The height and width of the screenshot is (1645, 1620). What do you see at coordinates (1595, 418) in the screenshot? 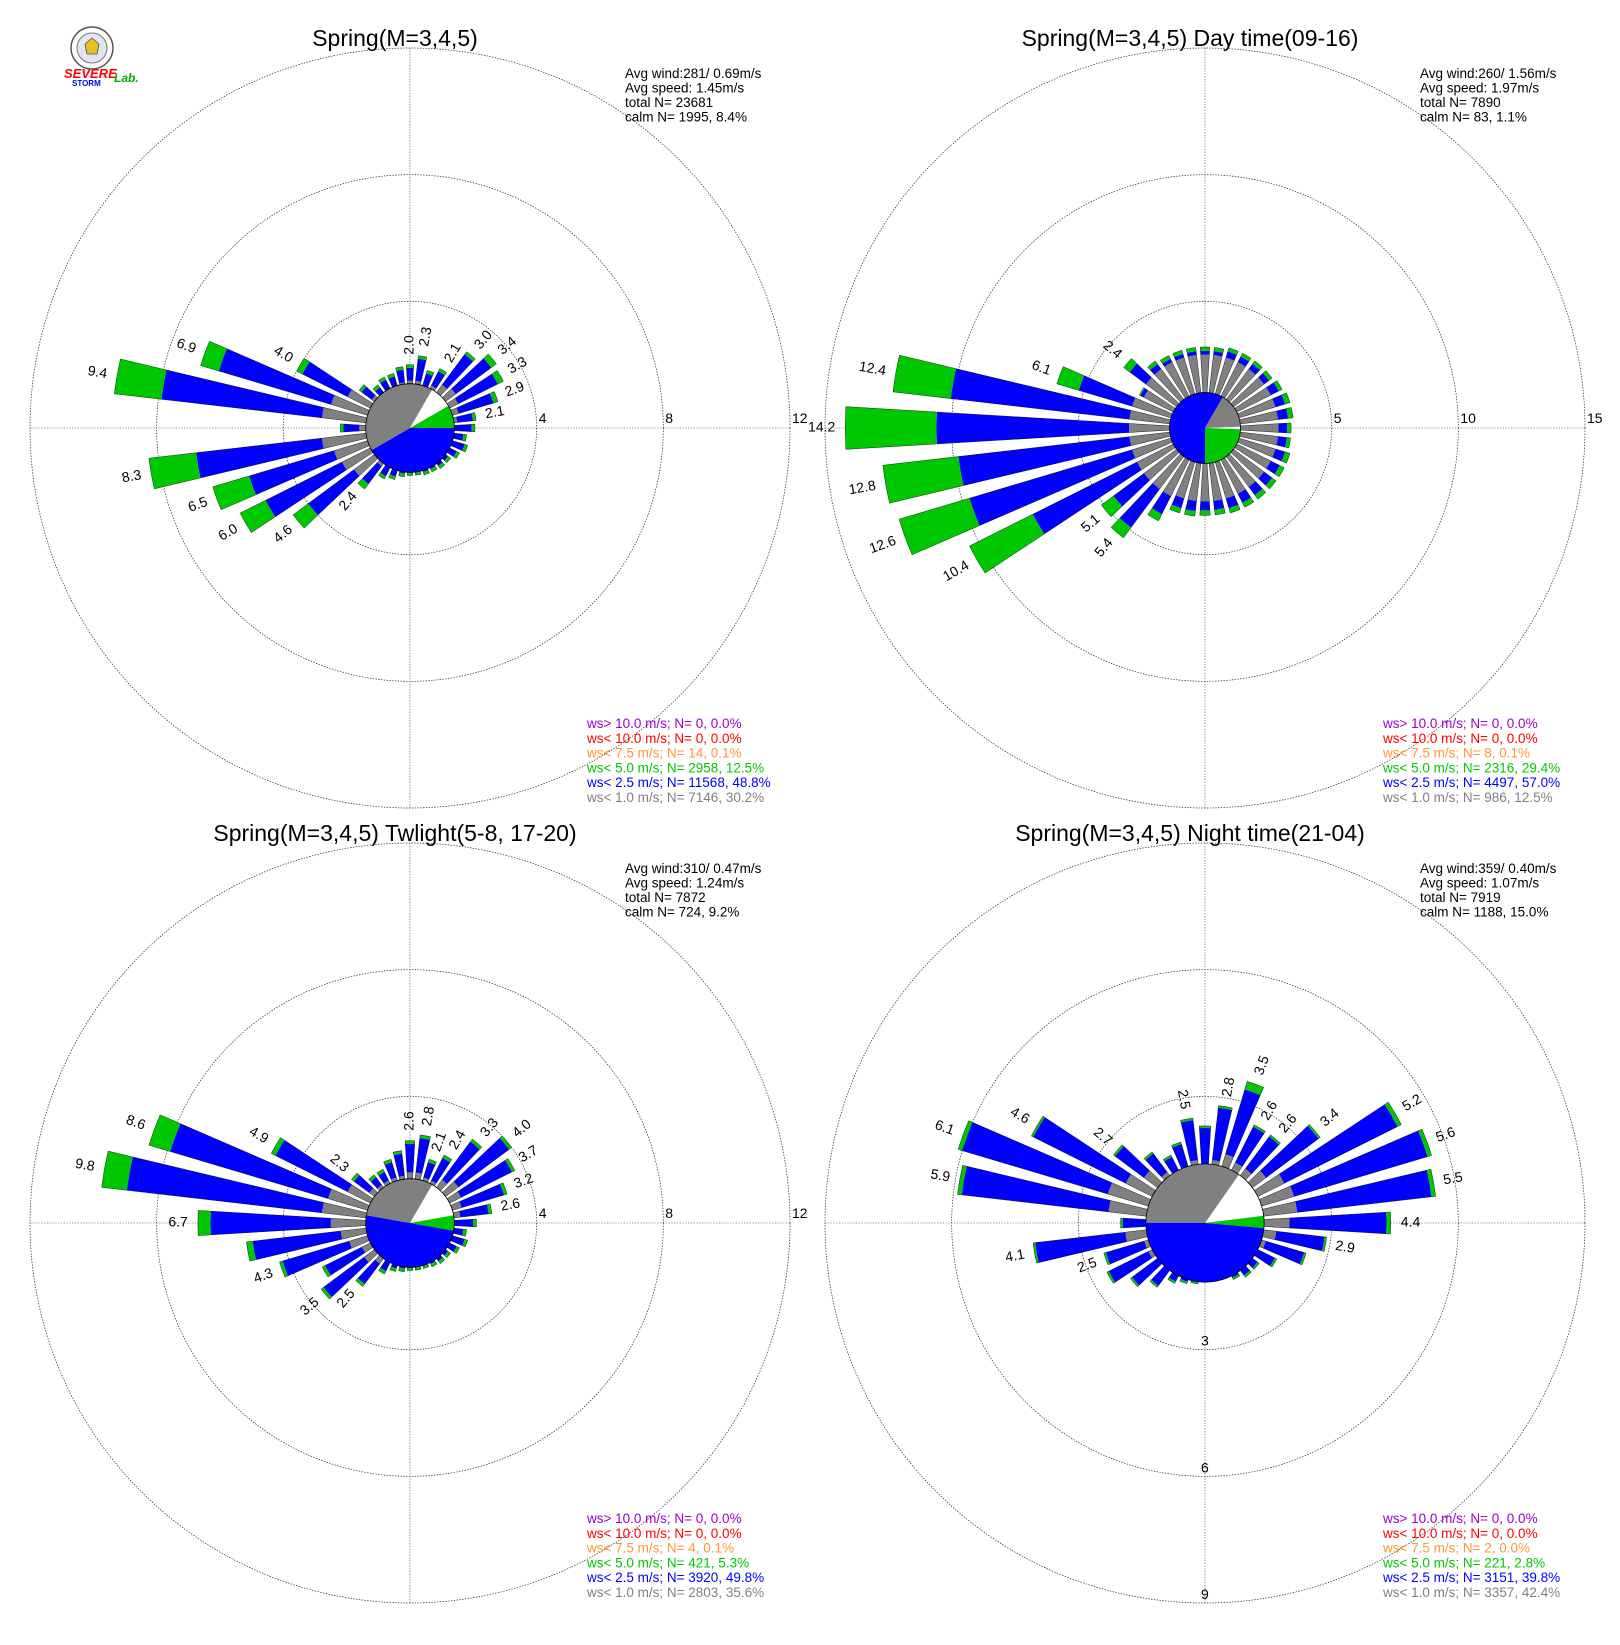
I see `ring-tick-label: 15` at bounding box center [1595, 418].